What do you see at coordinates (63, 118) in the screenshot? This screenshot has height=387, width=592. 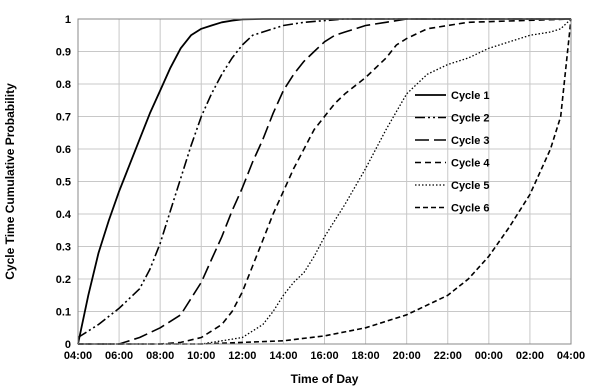 I see `y-tick-label: 0.7` at bounding box center [63, 118].